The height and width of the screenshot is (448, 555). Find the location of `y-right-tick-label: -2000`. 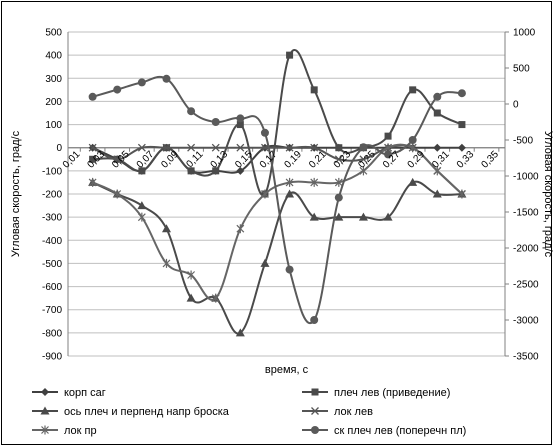

y-right-tick-label: -2000 is located at coordinates (526, 249).